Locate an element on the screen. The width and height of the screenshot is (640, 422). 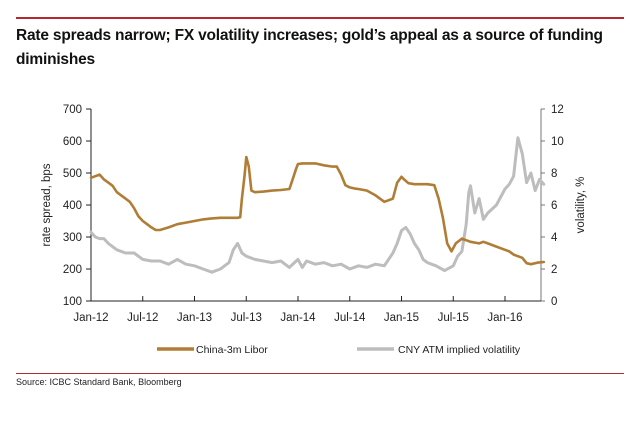
right-axis-title: volatility, % is located at coordinates (581, 205).